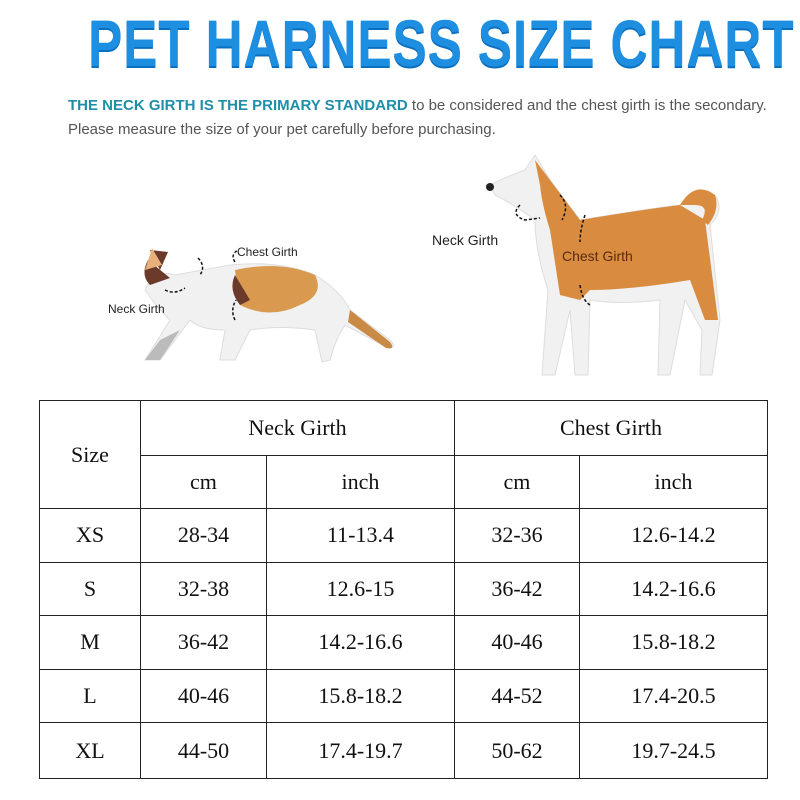  Describe the element at coordinates (360, 750) in the screenshot. I see `value-cell: 17.4-19.7` at that location.